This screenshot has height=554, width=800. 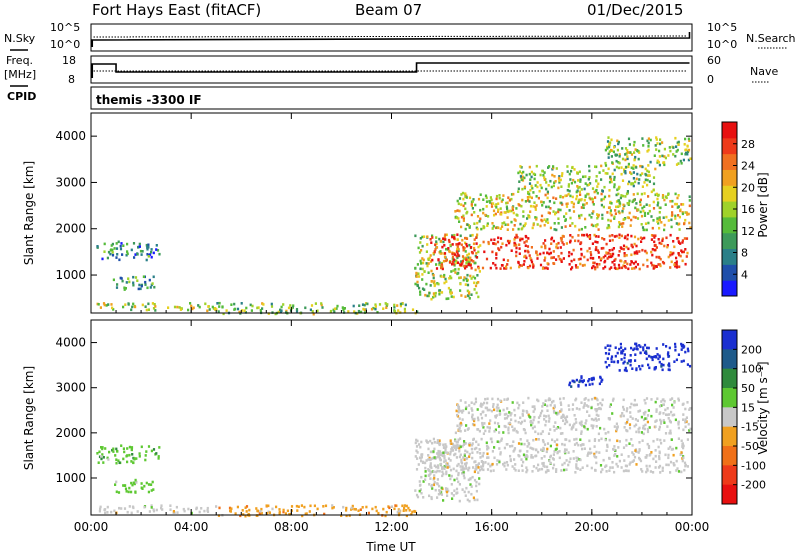 What do you see at coordinates (149, 100) in the screenshot?
I see `cpid-value: themis -3300 IF` at bounding box center [149, 100].